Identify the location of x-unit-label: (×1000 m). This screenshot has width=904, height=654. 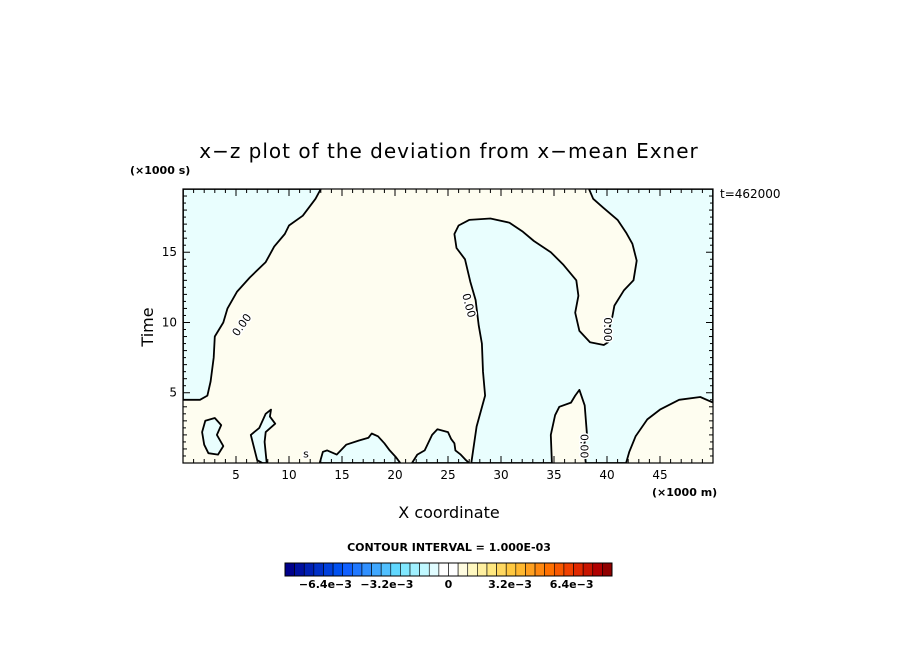
(684, 492).